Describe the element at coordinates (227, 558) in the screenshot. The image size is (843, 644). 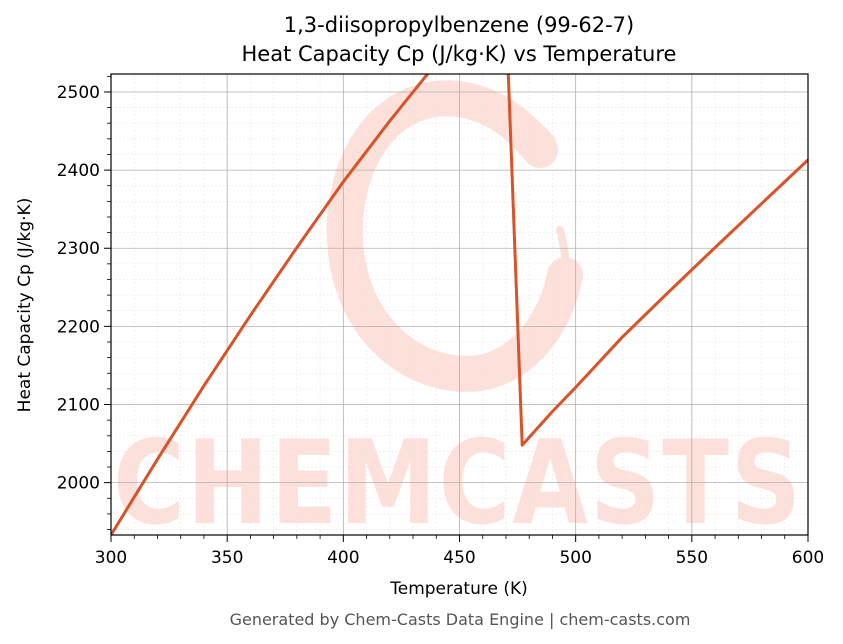
I see `x-tick-label: 350` at that location.